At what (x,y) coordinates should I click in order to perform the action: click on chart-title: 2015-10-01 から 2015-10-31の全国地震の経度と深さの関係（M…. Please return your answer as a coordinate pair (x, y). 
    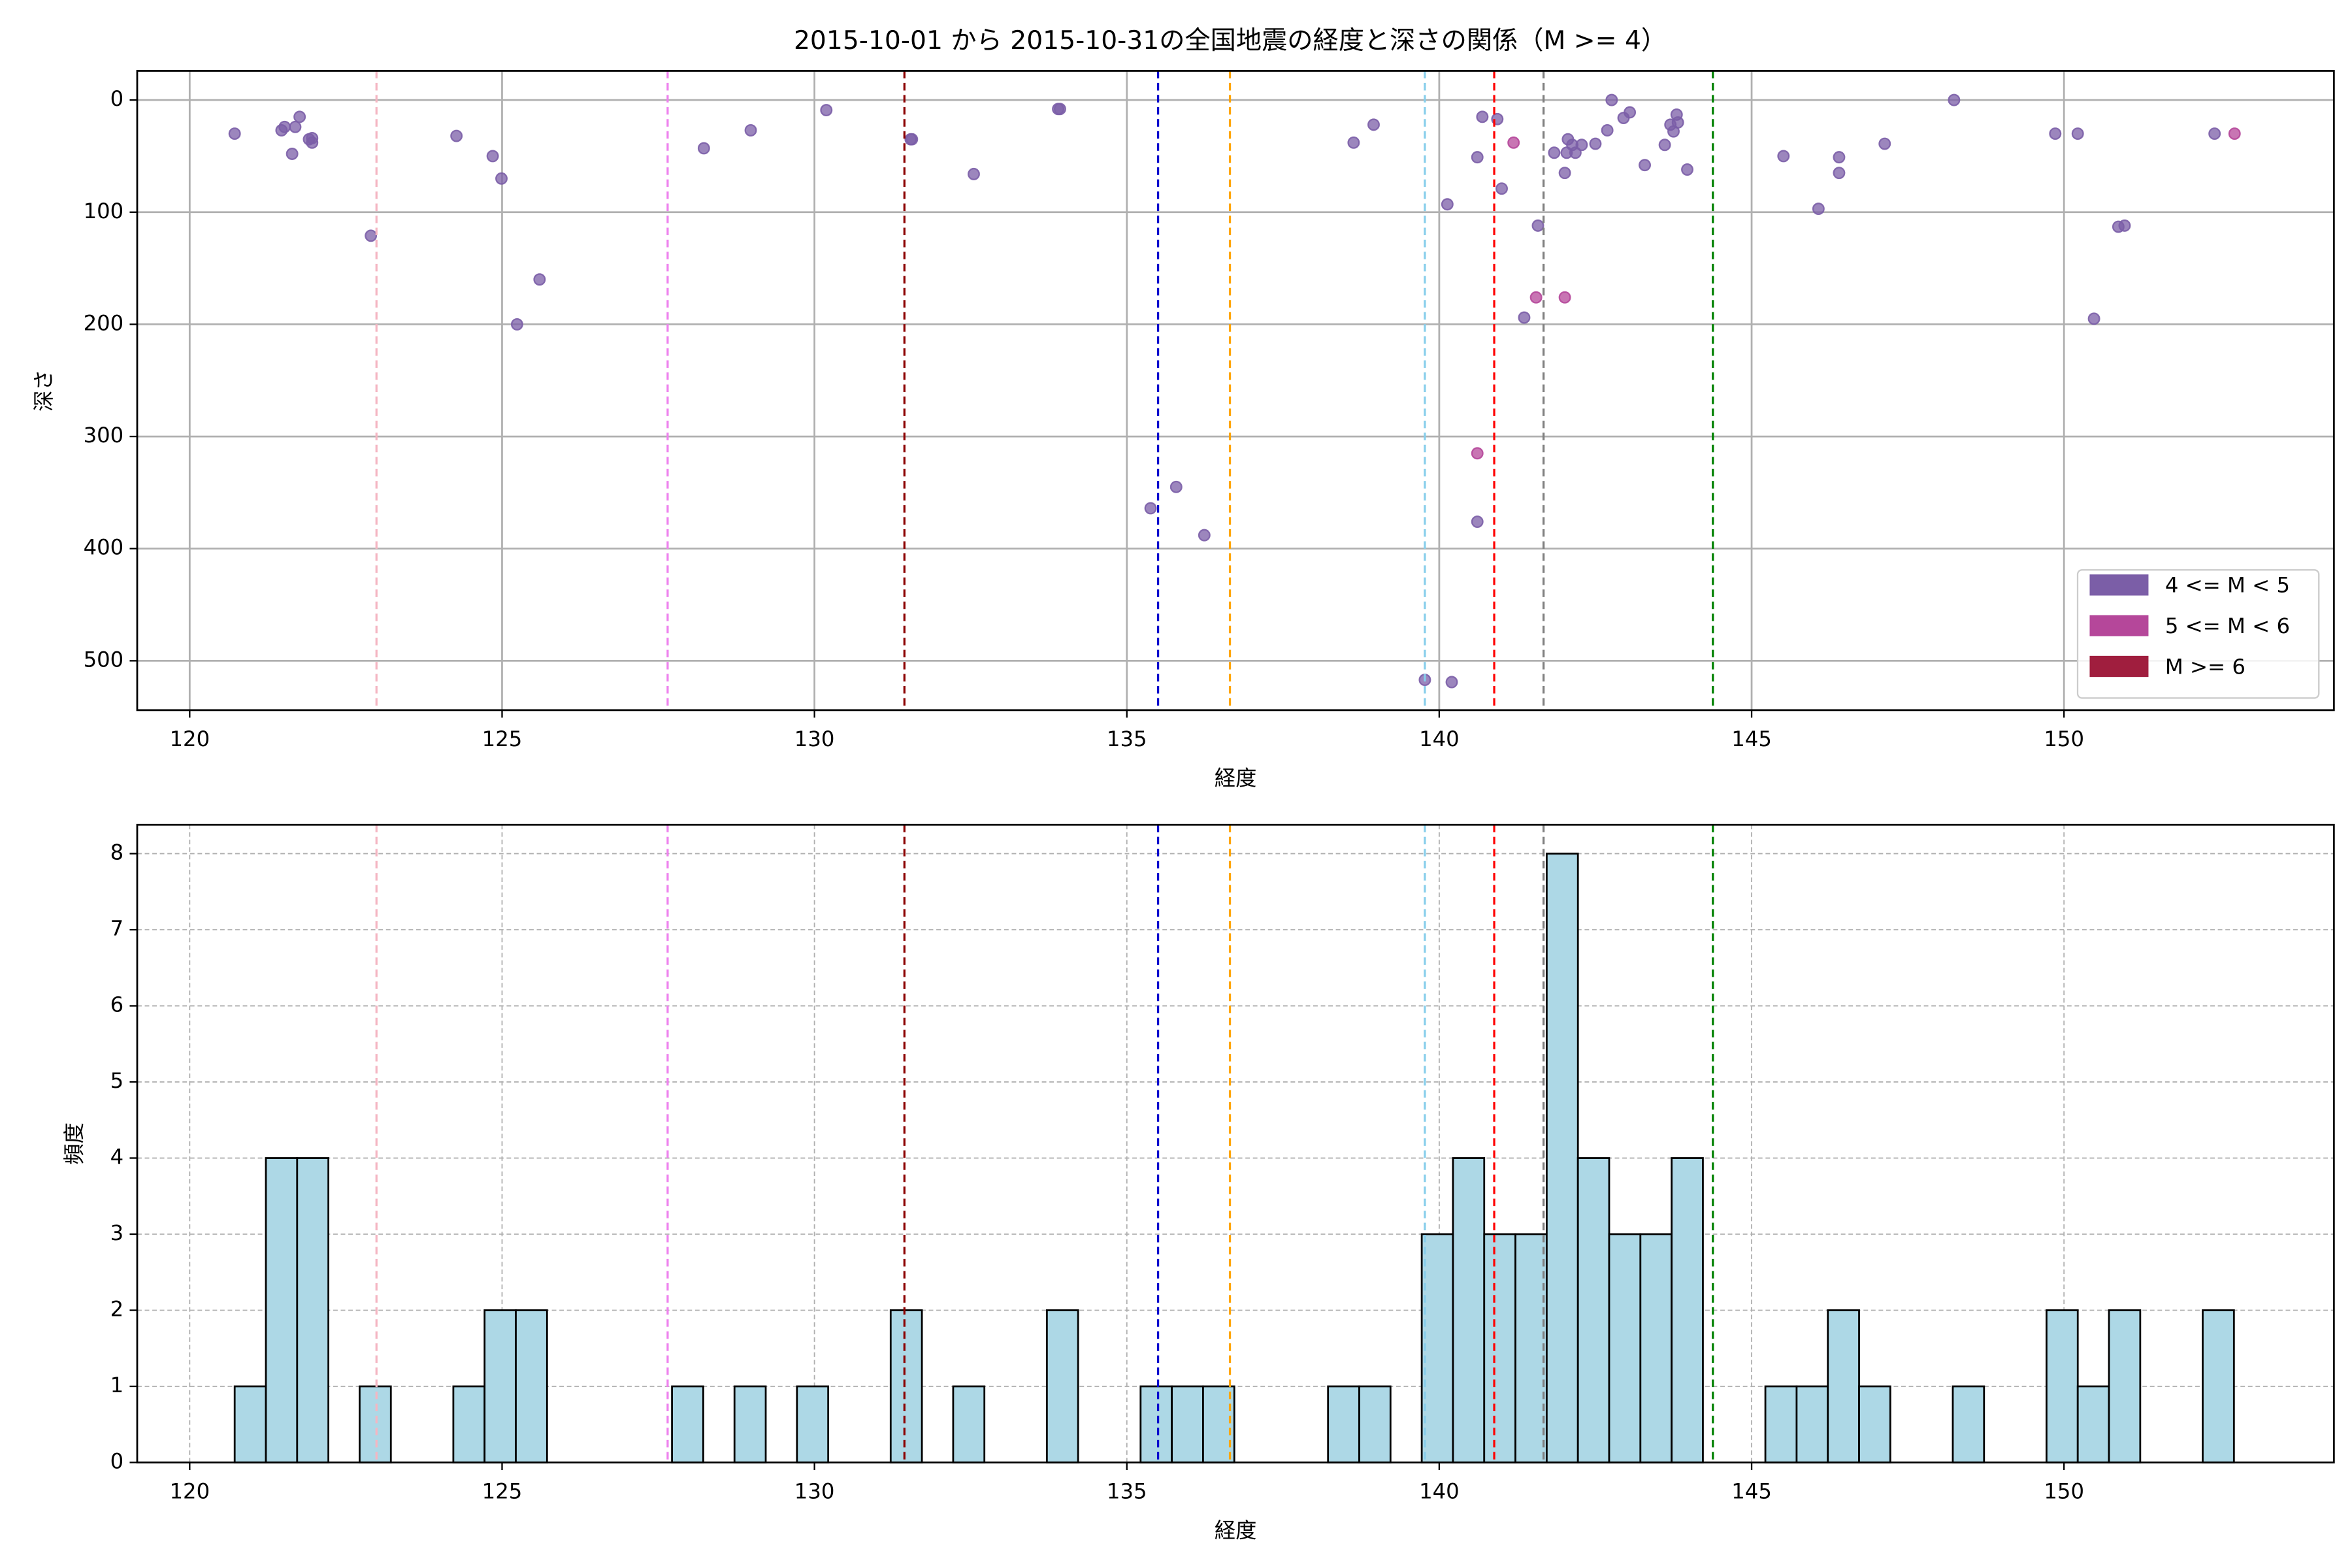
    Looking at the image, I should click on (1230, 41).